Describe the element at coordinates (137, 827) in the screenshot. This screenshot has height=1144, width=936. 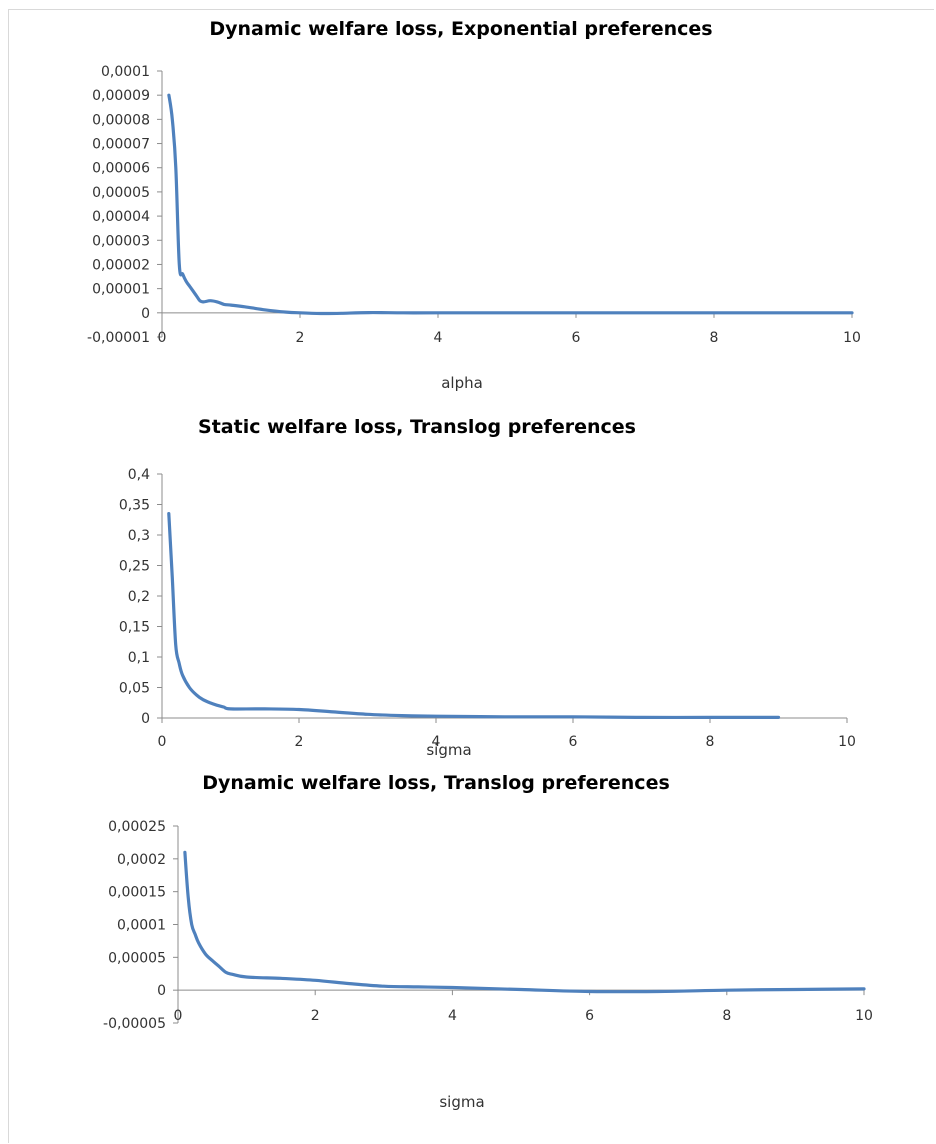
I see `y-tick-label: 0,00025` at that location.